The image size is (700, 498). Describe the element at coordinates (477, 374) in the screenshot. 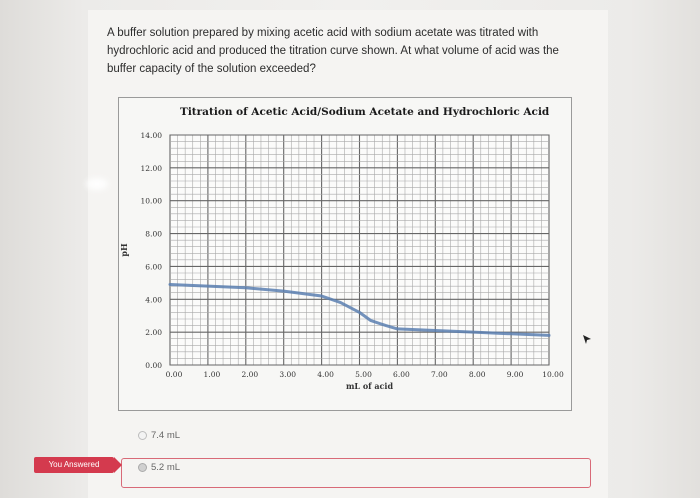

I see `x-tick-label: 8.00` at that location.